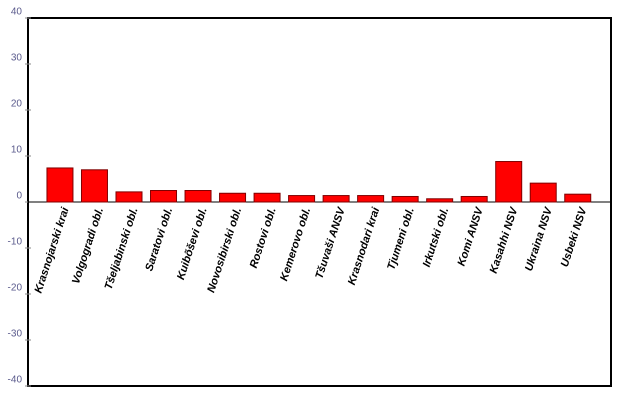 The height and width of the screenshot is (401, 619). I want to click on x-tick-label: Ukraina NSV, so click(539, 239).